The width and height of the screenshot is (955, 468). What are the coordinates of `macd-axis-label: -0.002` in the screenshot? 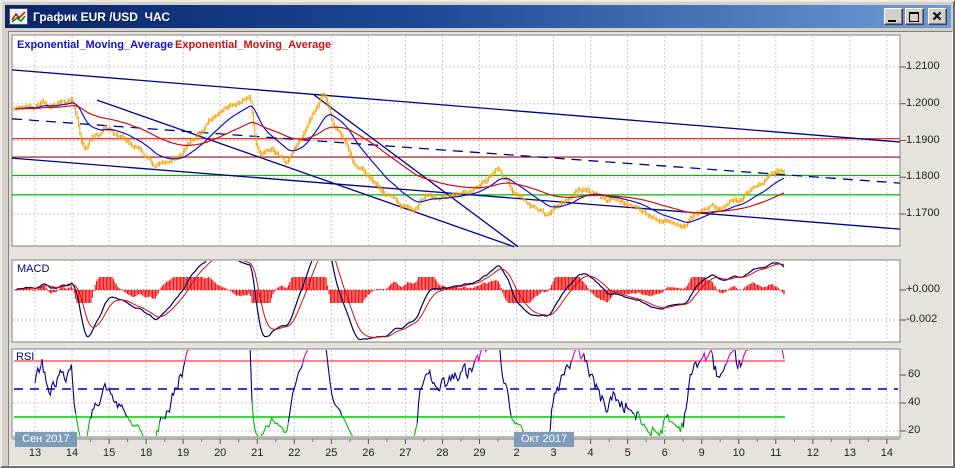 It's located at (922, 319).